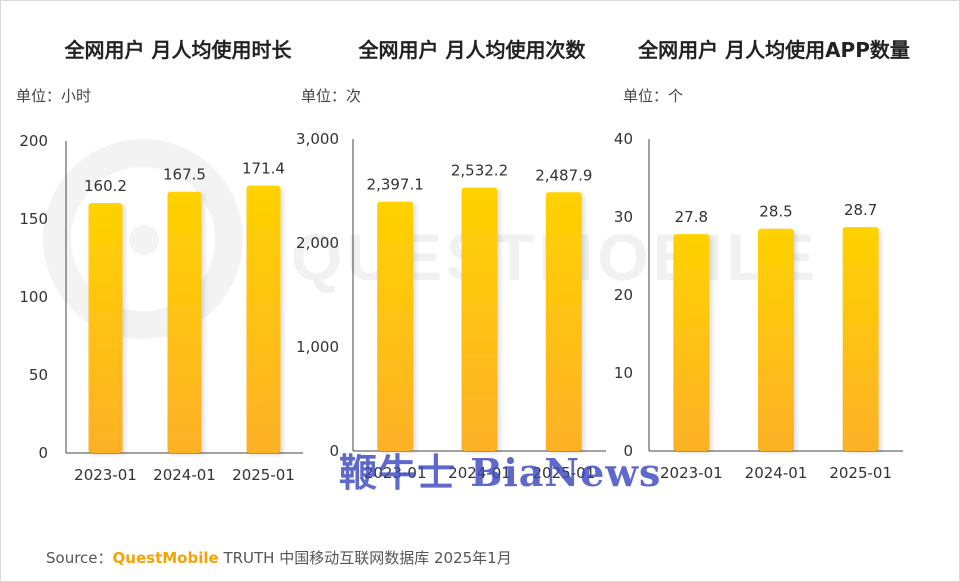  I want to click on chart-2-unit-label: 单位：次, so click(331, 96).